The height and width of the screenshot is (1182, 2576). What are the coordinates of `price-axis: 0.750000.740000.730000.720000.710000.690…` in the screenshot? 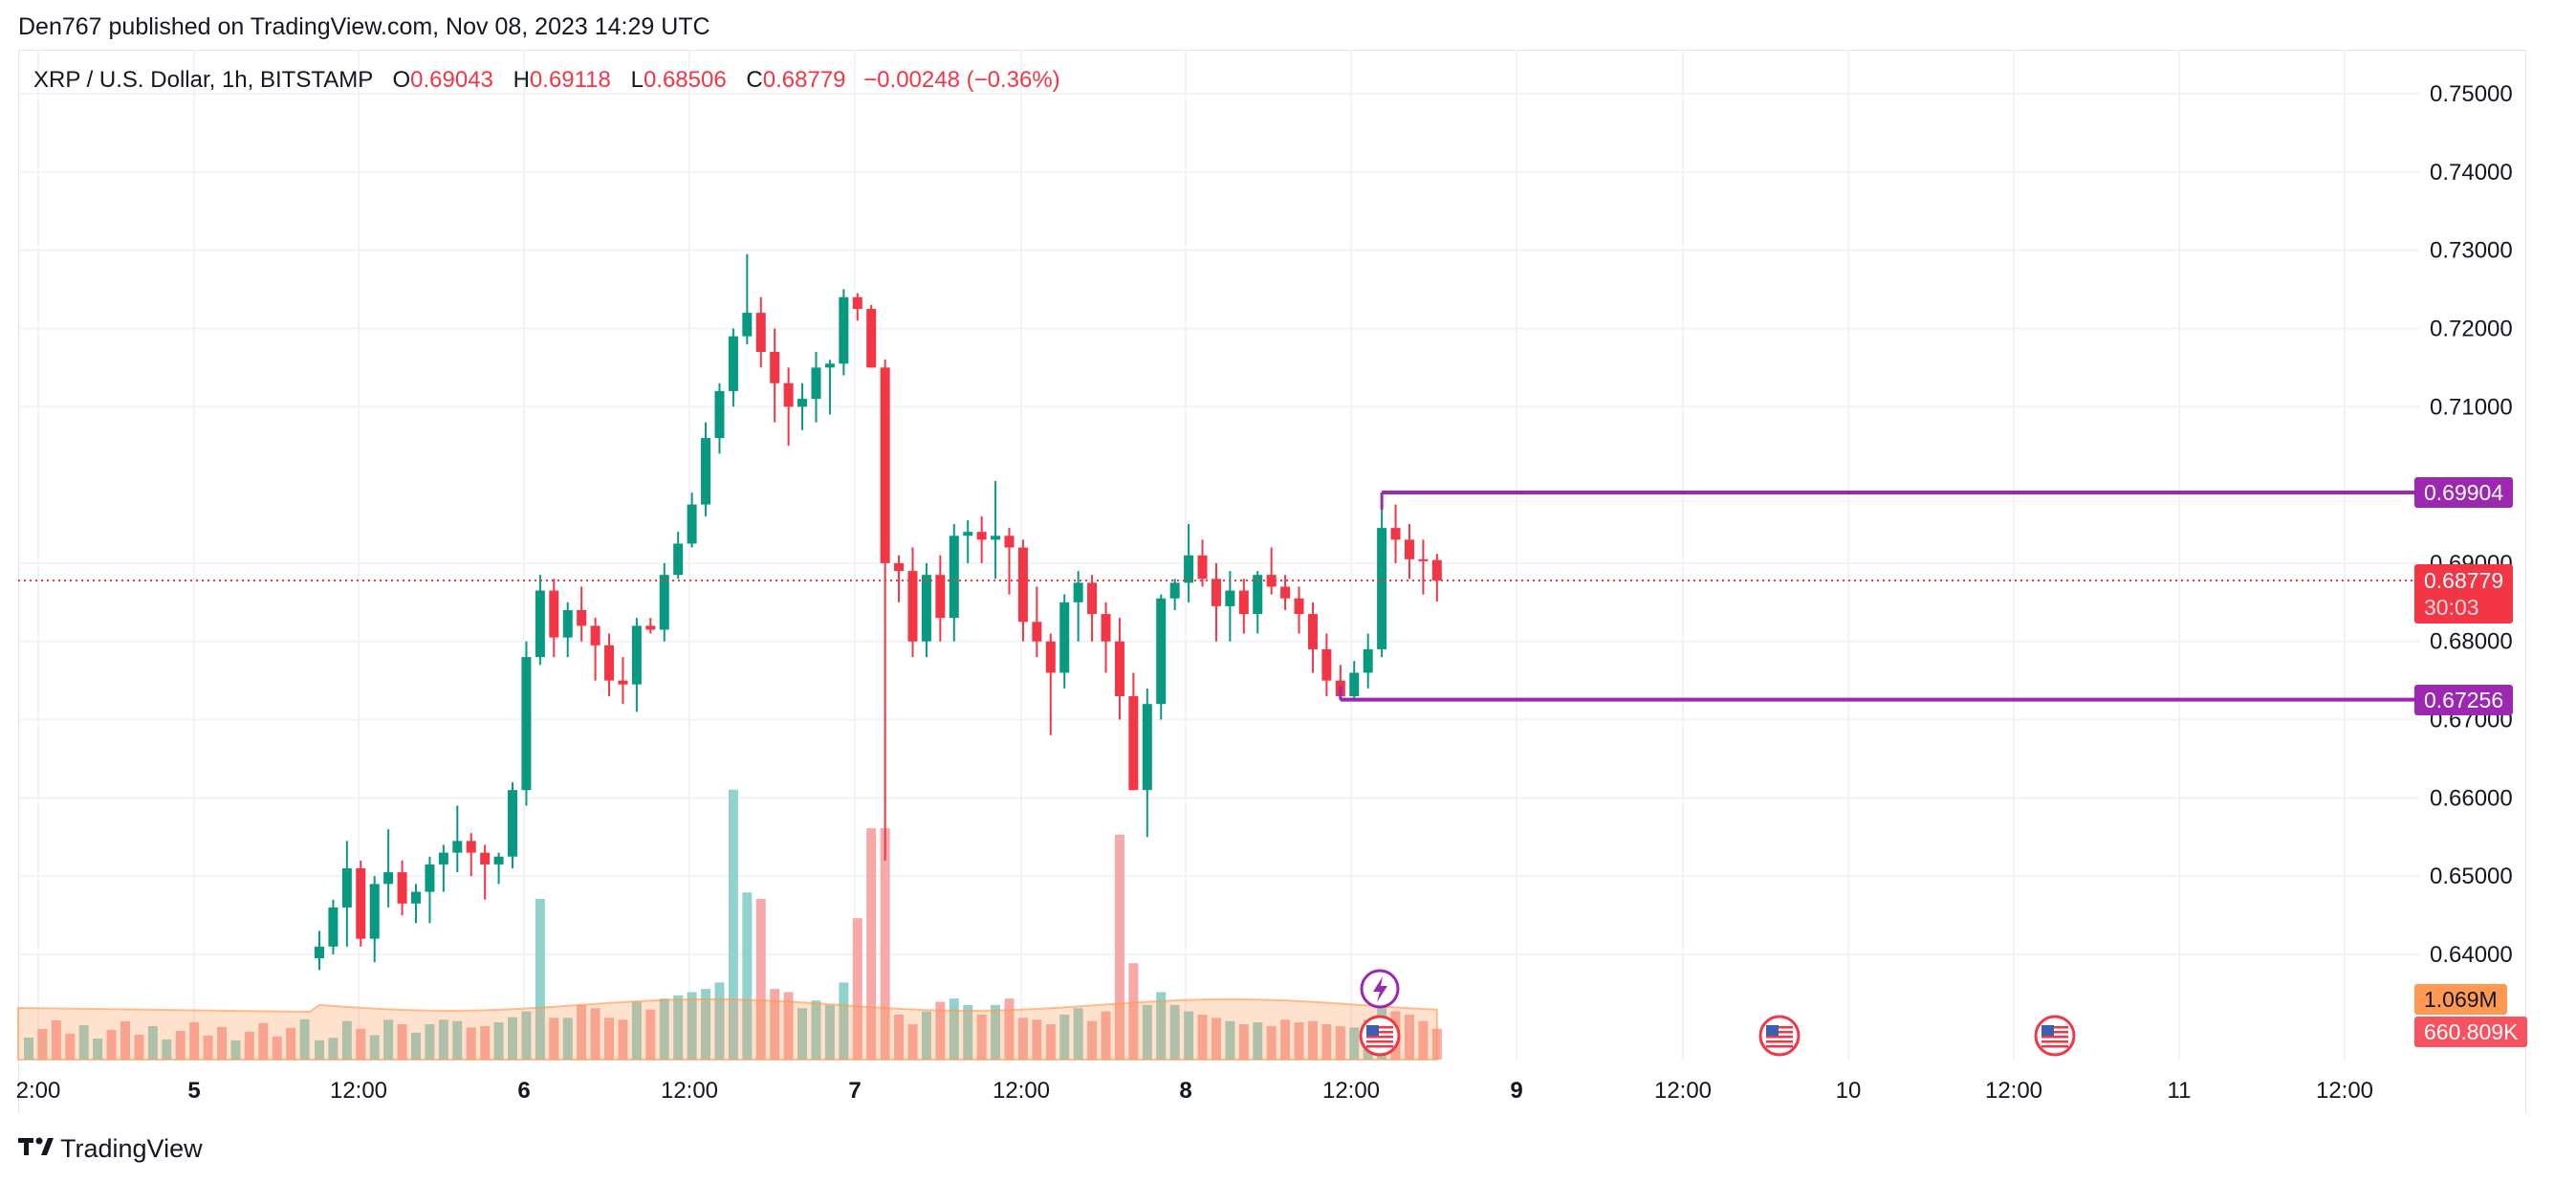 It's located at (2471, 524).